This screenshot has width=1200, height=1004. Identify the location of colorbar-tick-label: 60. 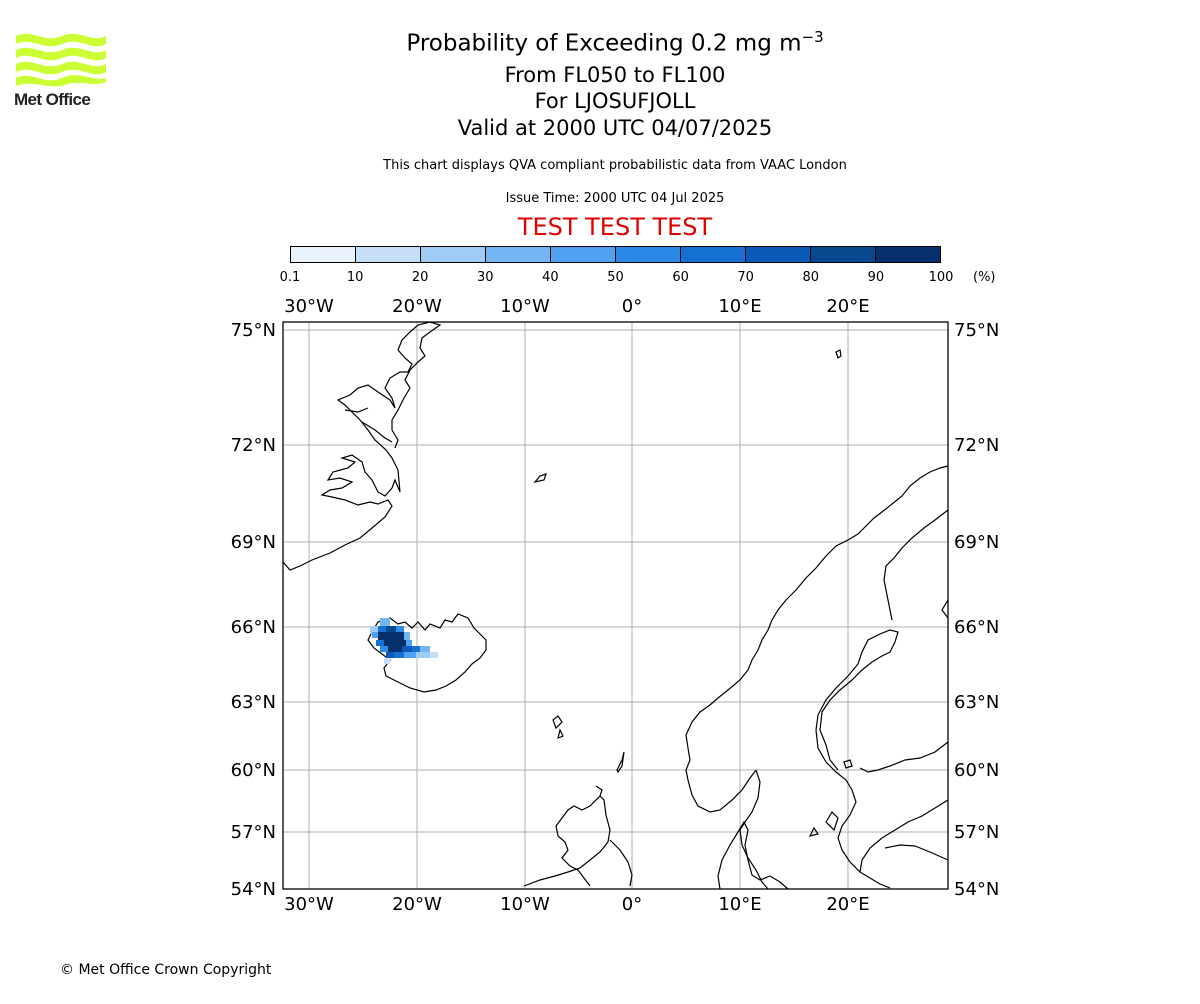
(680, 277).